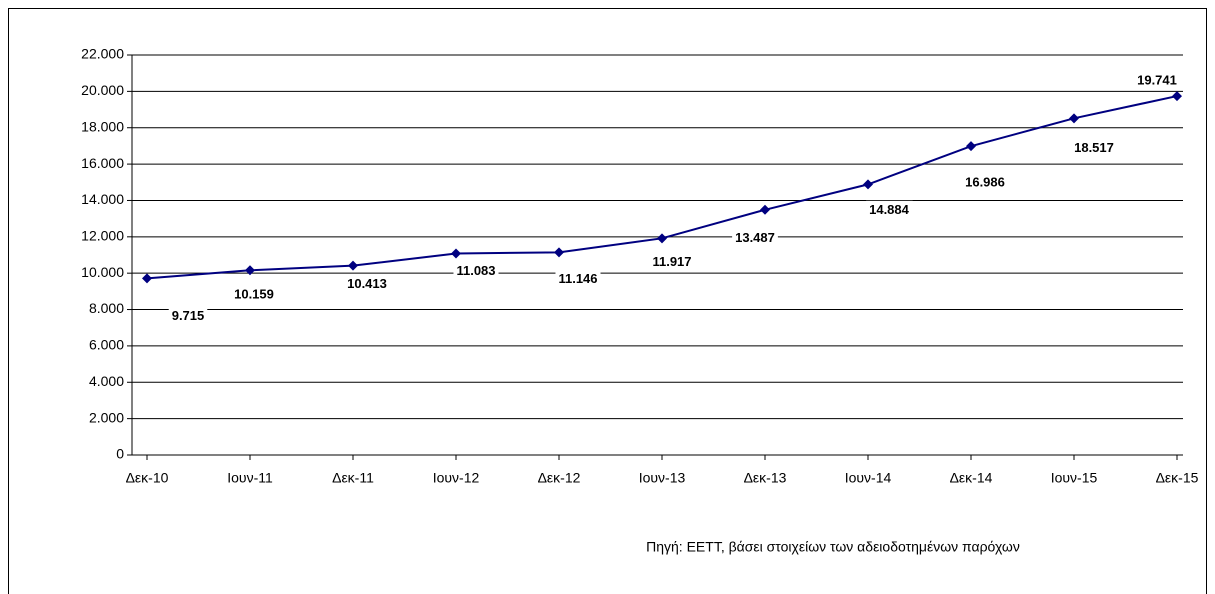  What do you see at coordinates (120, 454) in the screenshot?
I see `y-tick-label: 0` at bounding box center [120, 454].